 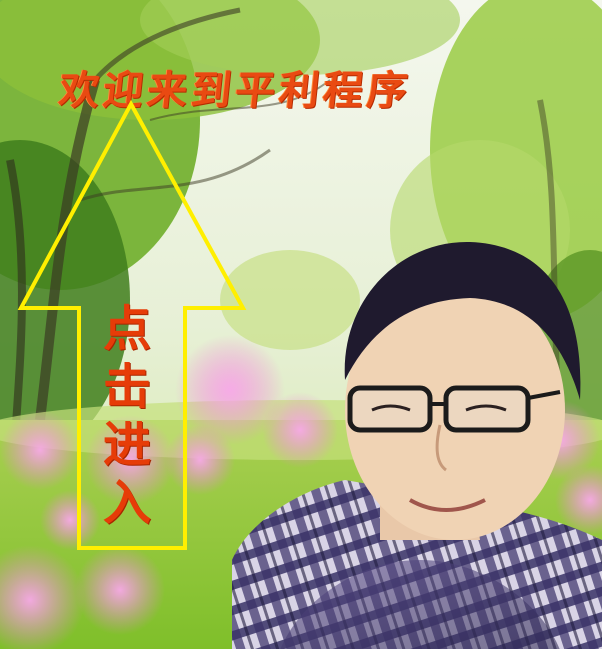 I want to click on enter-char: 入, so click(x=126, y=503).